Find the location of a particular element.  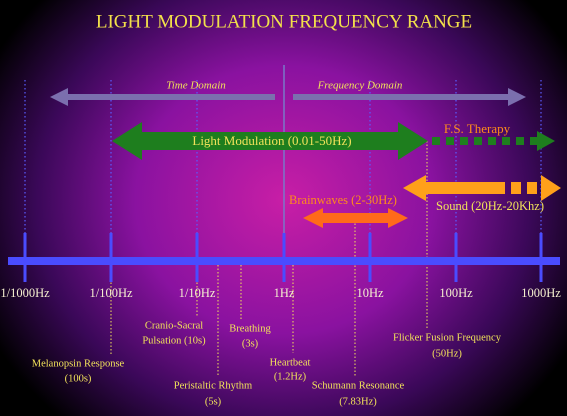

annotation: (100s) is located at coordinates (78, 378).